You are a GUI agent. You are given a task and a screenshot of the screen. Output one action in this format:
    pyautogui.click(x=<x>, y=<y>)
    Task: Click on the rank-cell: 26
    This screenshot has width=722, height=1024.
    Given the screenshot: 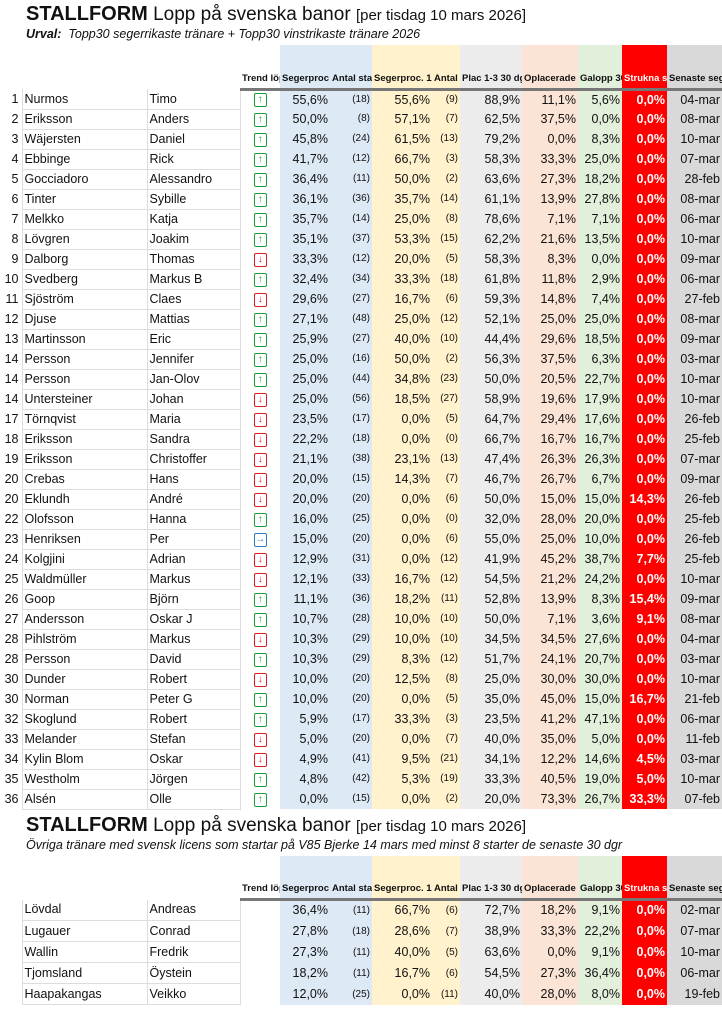 What is the action you would take?
    pyautogui.click(x=11, y=599)
    